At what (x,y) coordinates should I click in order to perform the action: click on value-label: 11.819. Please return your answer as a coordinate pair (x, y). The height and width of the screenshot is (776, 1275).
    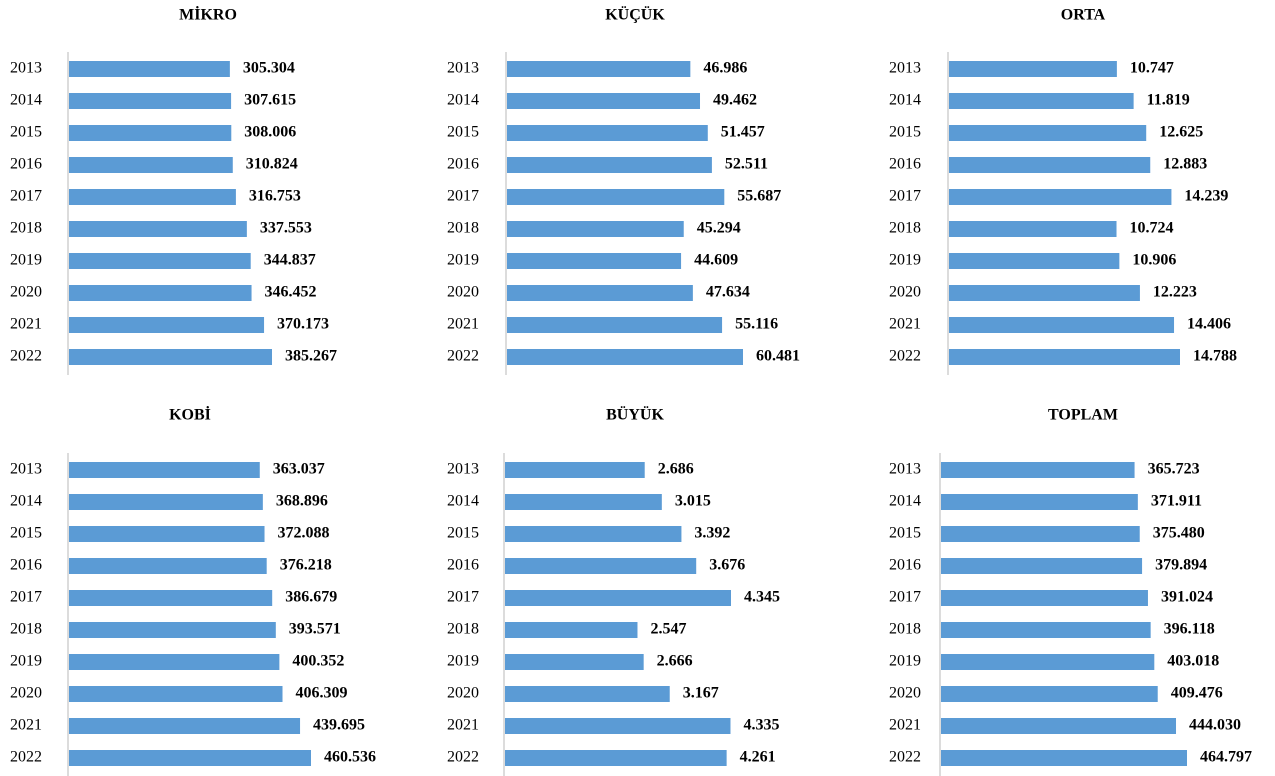
    Looking at the image, I should click on (1168, 100).